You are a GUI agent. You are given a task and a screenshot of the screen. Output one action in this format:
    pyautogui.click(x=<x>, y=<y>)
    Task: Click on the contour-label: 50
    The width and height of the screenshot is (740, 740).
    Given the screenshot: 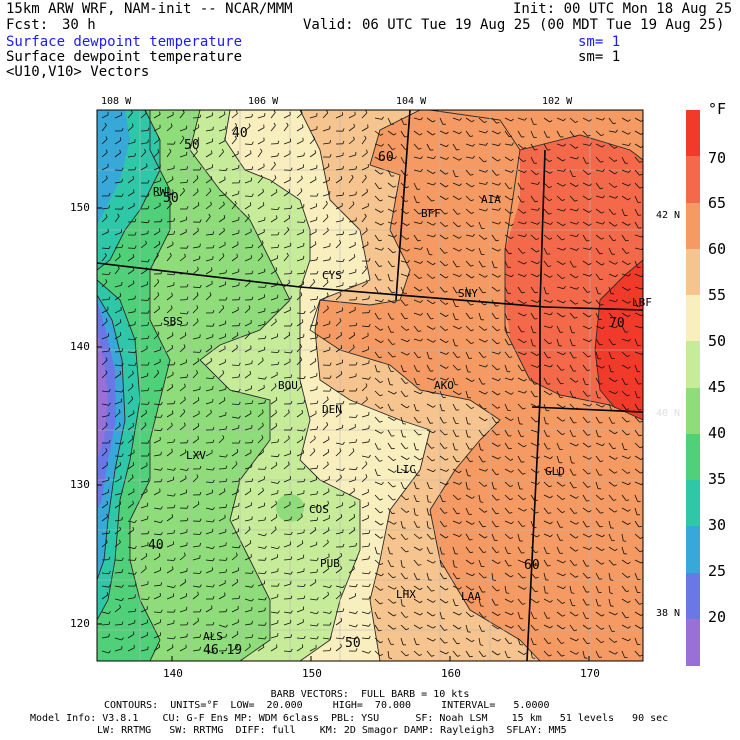 What is the action you would take?
    pyautogui.click(x=171, y=198)
    